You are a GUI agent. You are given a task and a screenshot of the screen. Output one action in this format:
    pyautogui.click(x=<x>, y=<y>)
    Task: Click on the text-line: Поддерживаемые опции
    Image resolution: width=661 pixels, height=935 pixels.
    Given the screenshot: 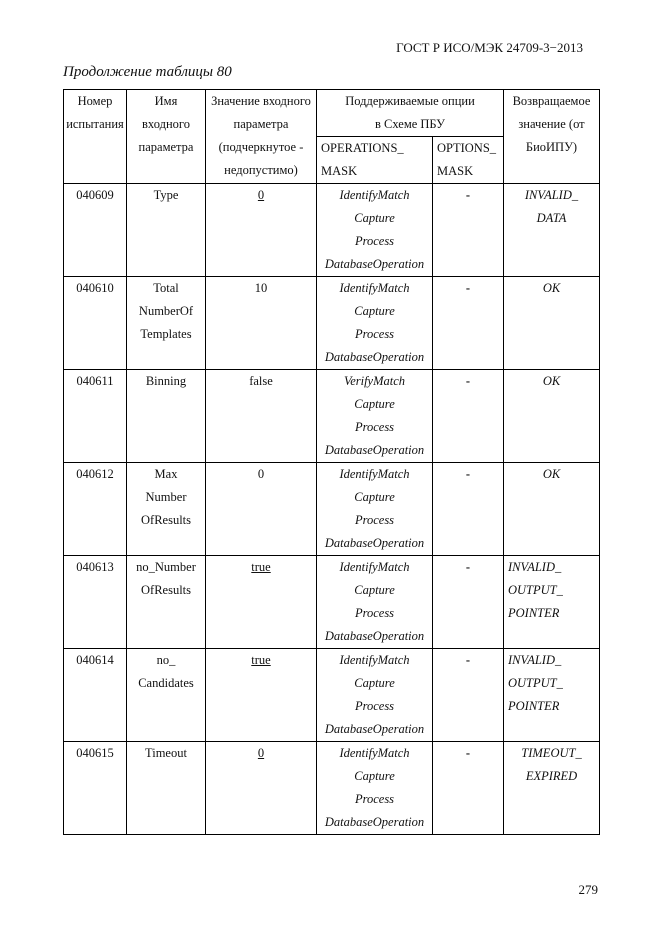 What is the action you would take?
    pyautogui.click(x=410, y=101)
    